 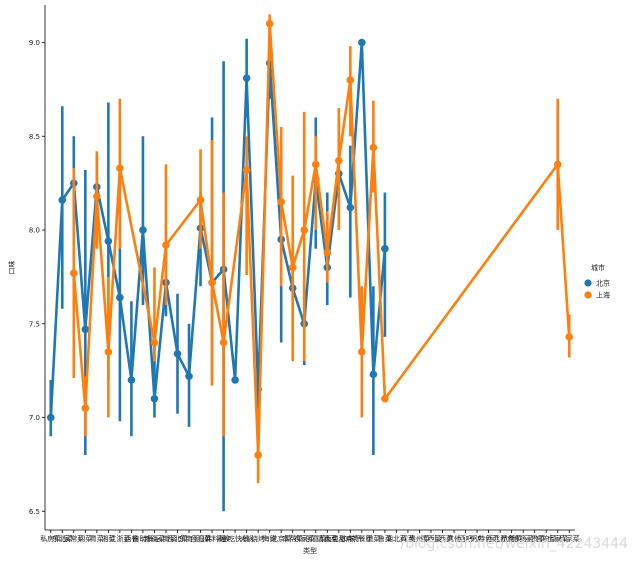 I want to click on y-tick-label: 6.5, so click(x=34, y=512).